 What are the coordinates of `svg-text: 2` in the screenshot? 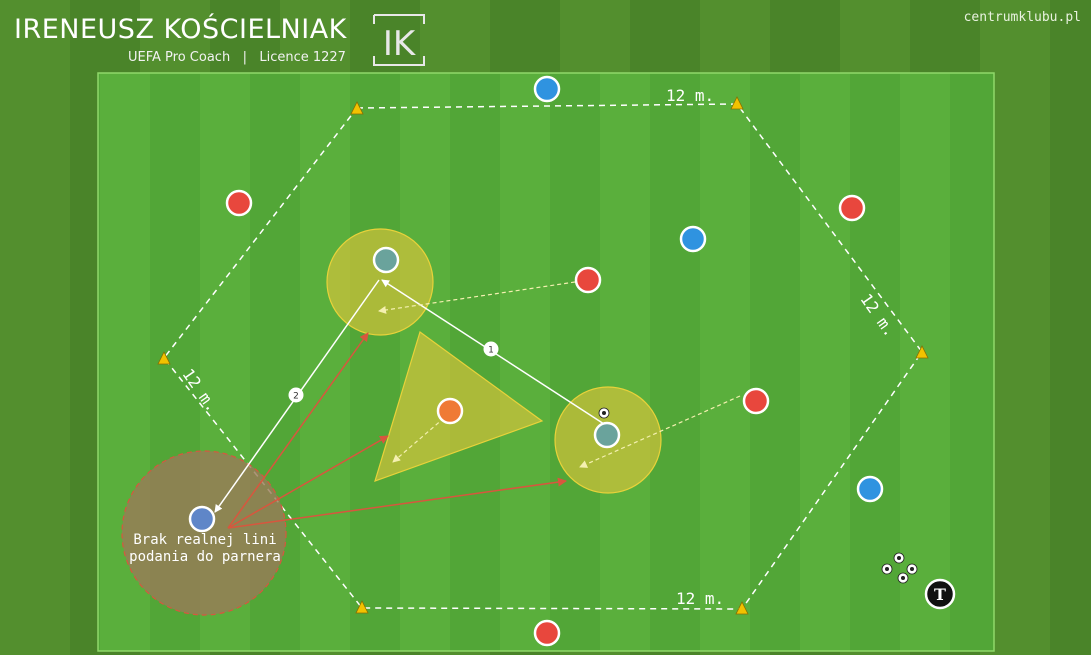 It's located at (296, 397).